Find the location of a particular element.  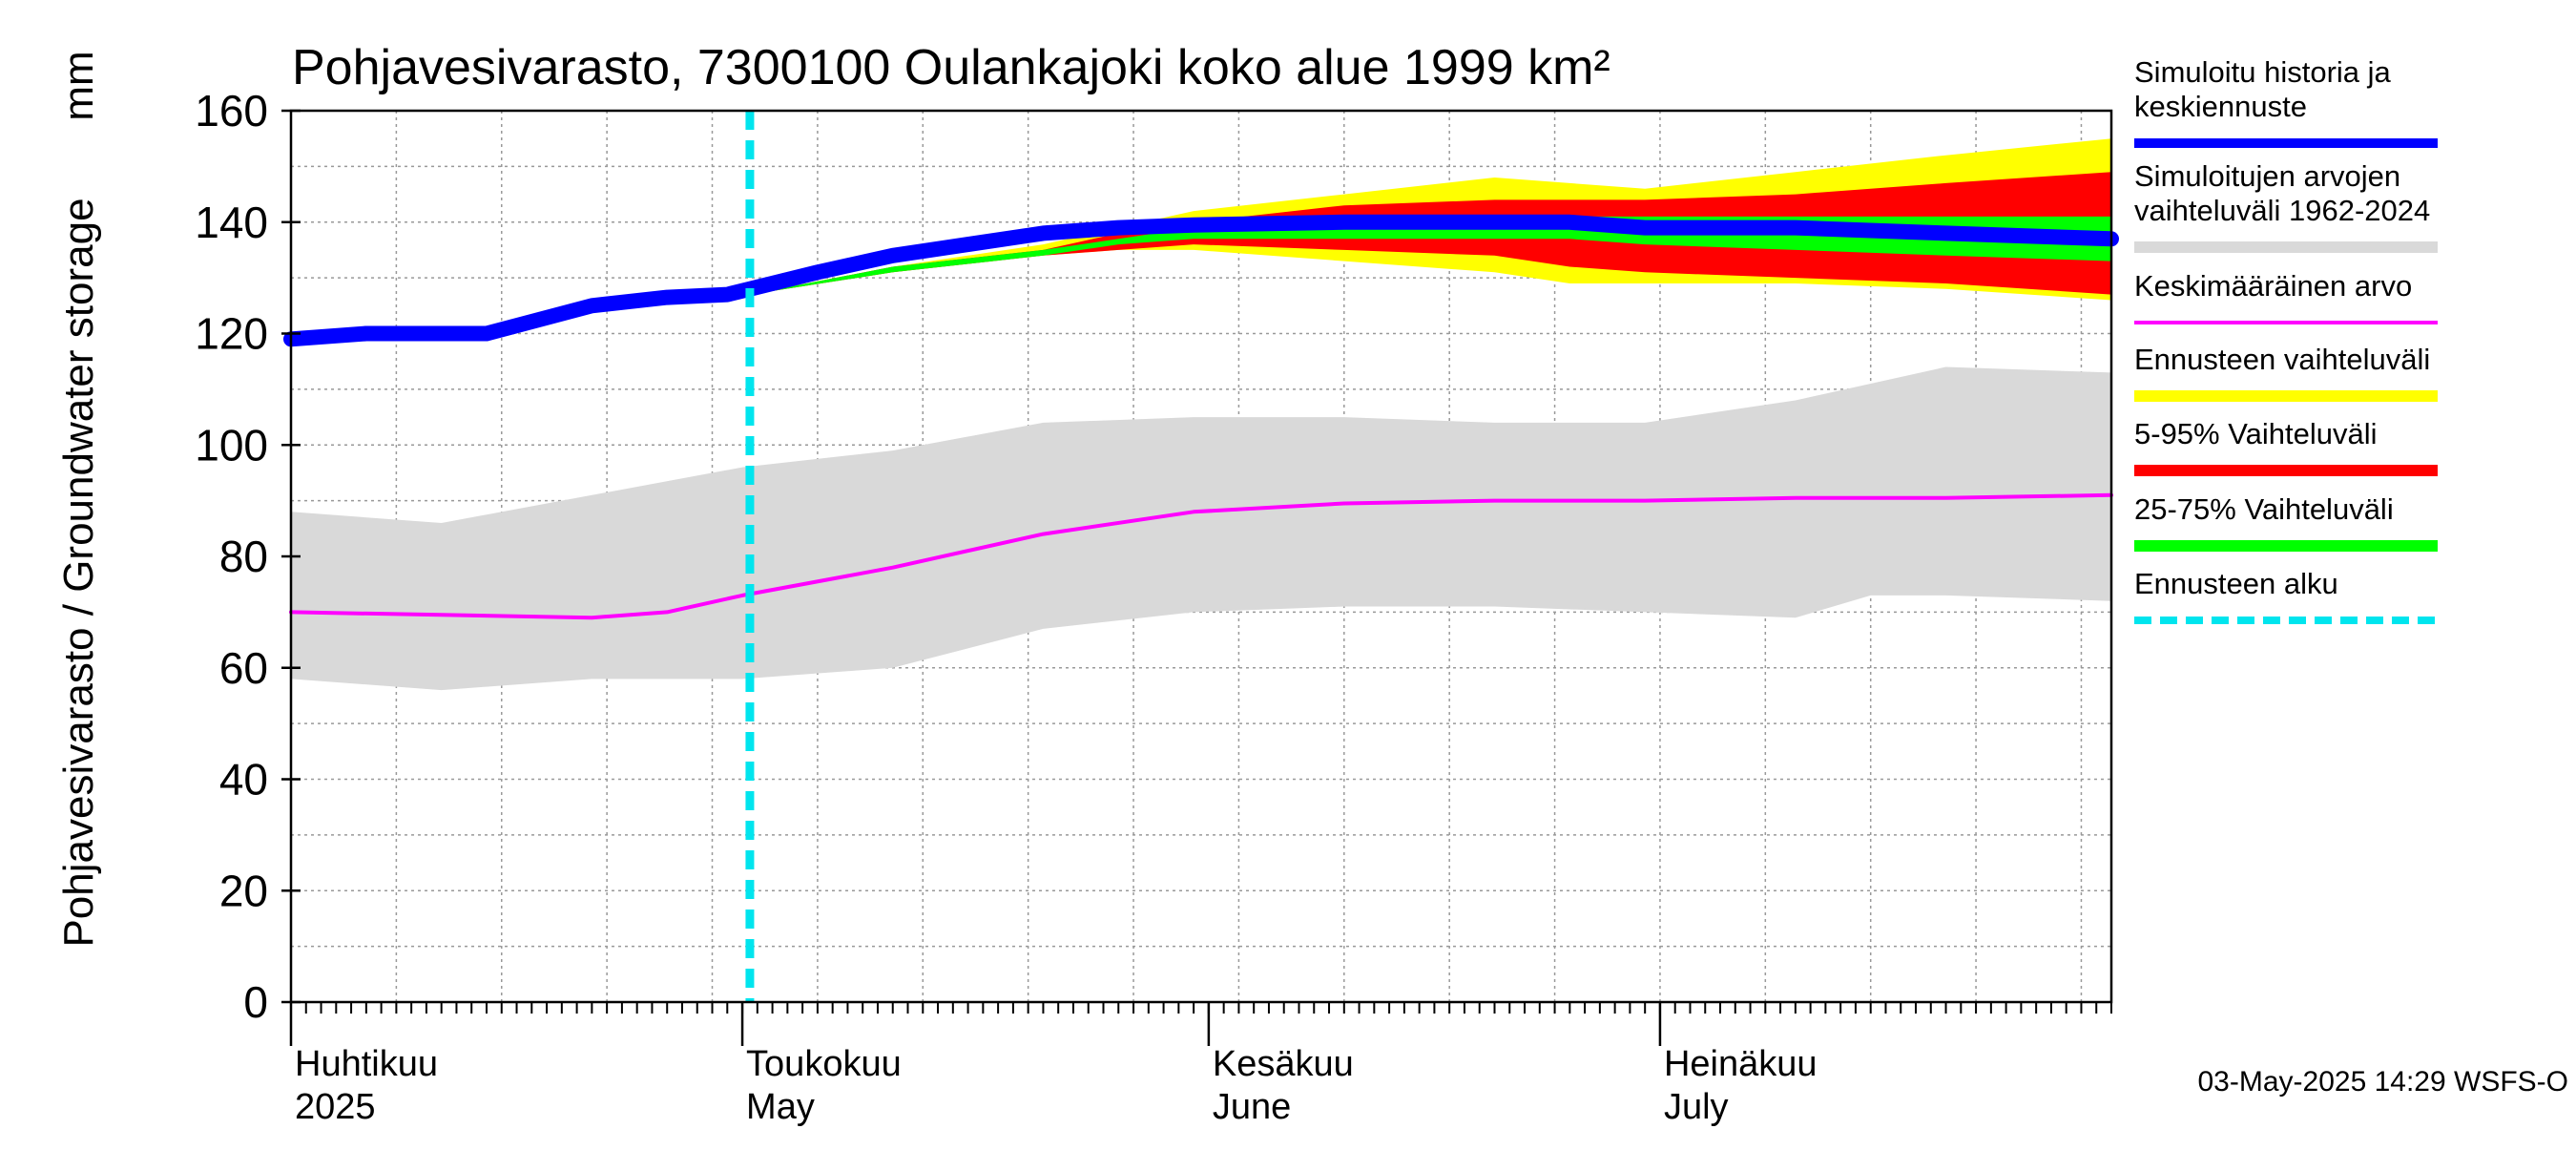

y-tick-label: 60 is located at coordinates (243, 668).